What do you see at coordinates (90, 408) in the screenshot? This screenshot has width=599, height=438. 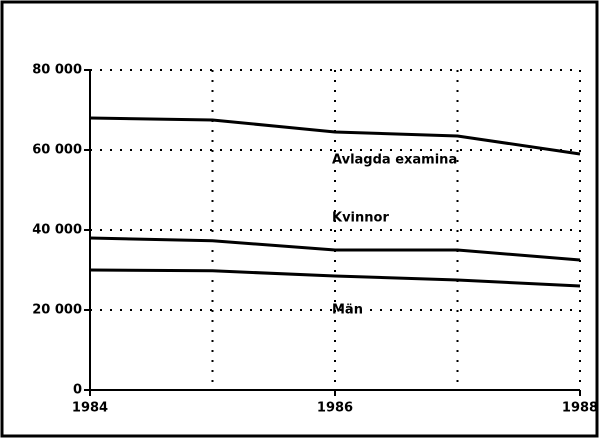 I see `x-tick-label: 1984` at bounding box center [90, 408].